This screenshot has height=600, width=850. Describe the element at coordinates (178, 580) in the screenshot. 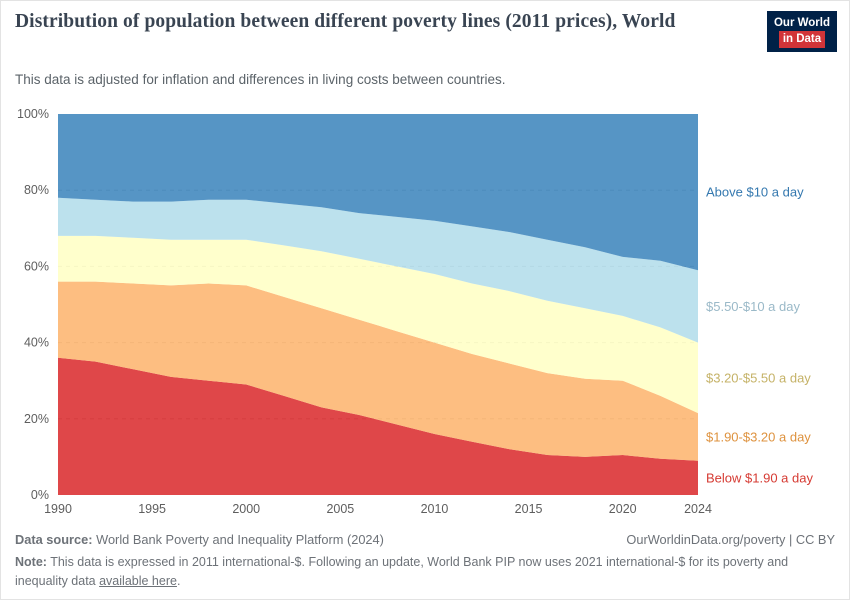

I see `note-suffix: .` at that location.